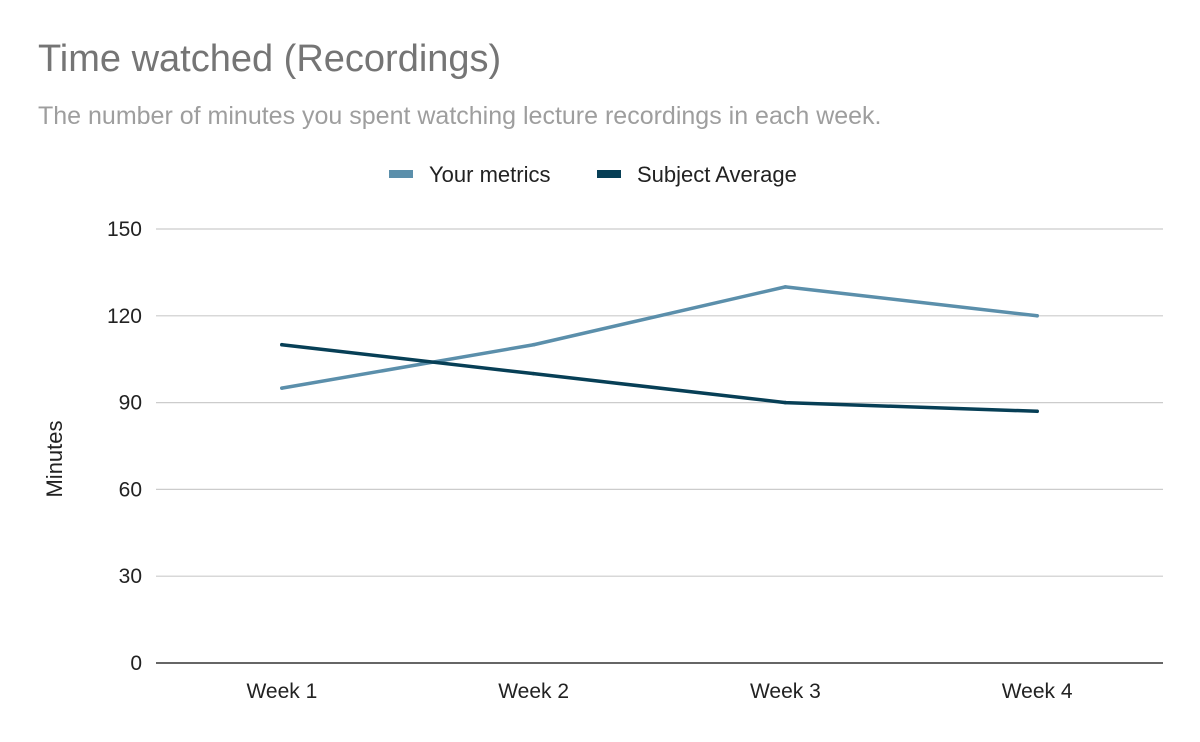 This screenshot has height=742, width=1200. I want to click on chart-title: Time watched (Recordings), so click(270, 59).